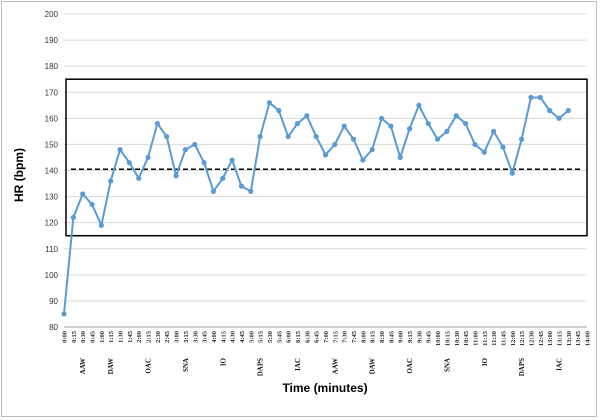 The image size is (600, 420). Describe the element at coordinates (317, 336) in the screenshot. I see `x-tick-label: 6:45` at that location.